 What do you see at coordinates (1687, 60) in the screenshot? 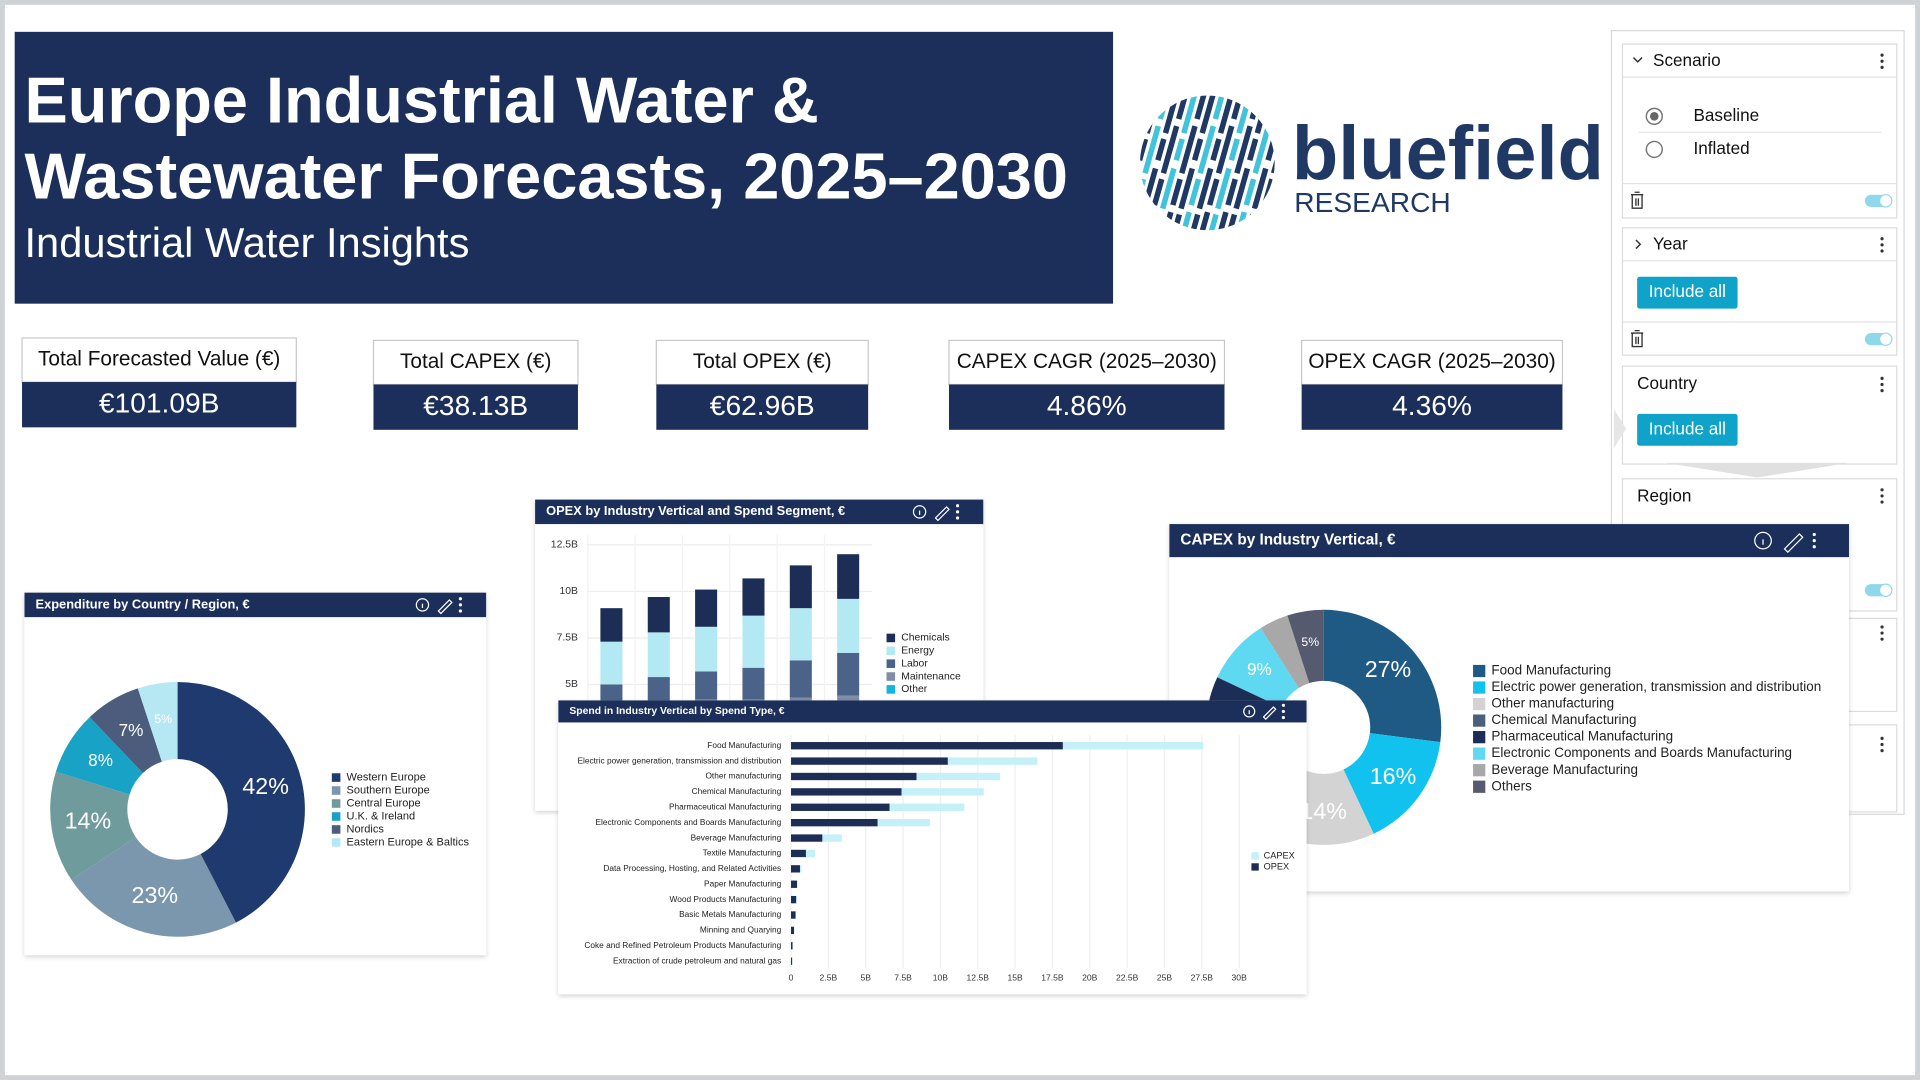
I see `filter-title: Scenario` at bounding box center [1687, 60].